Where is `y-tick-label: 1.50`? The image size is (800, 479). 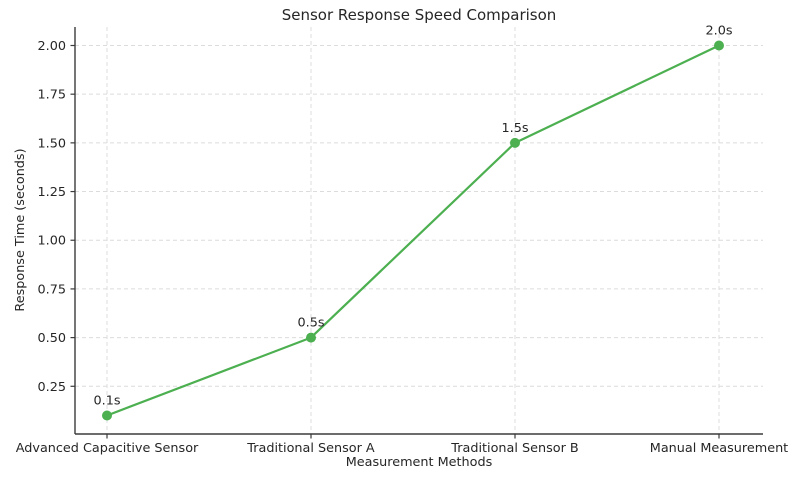 y-tick-label: 1.50 is located at coordinates (52, 143).